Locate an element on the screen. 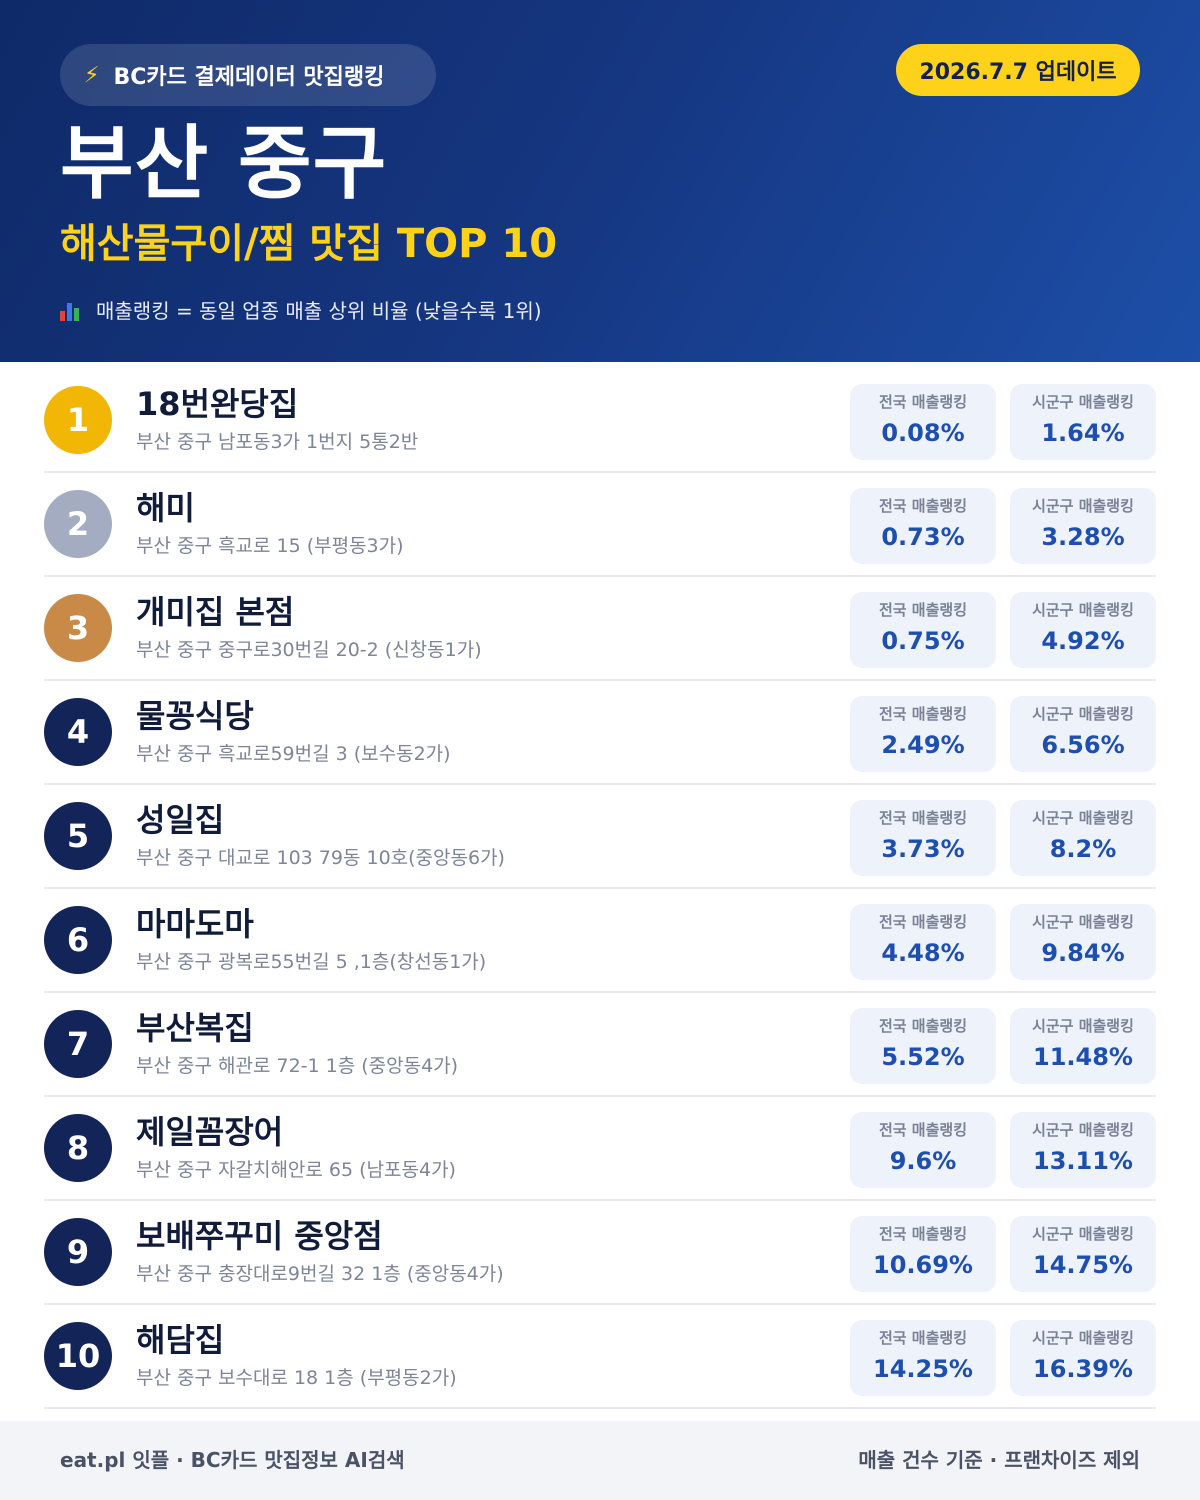  national-sales-rank-value: 0.75% is located at coordinates (923, 641).